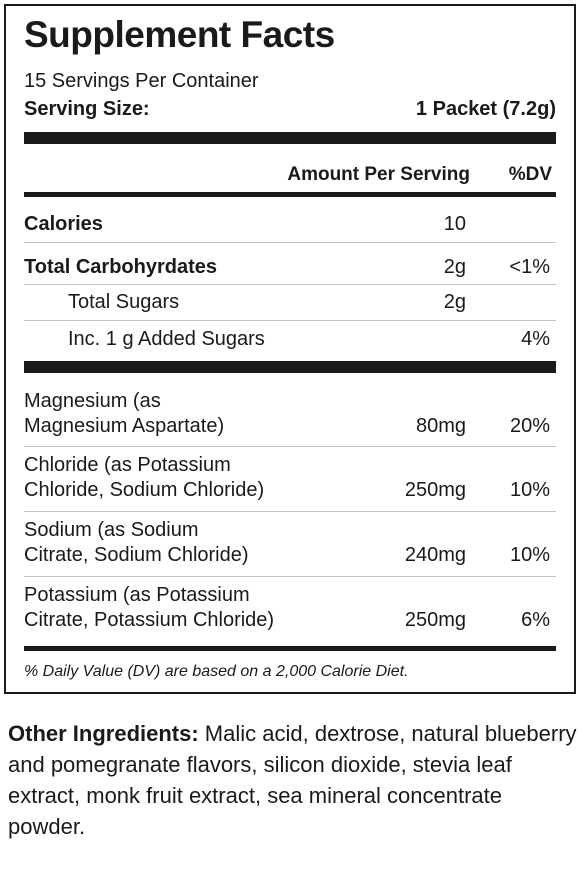  What do you see at coordinates (103, 733) in the screenshot?
I see `other-ingredients-label: Other Ingredients:` at bounding box center [103, 733].